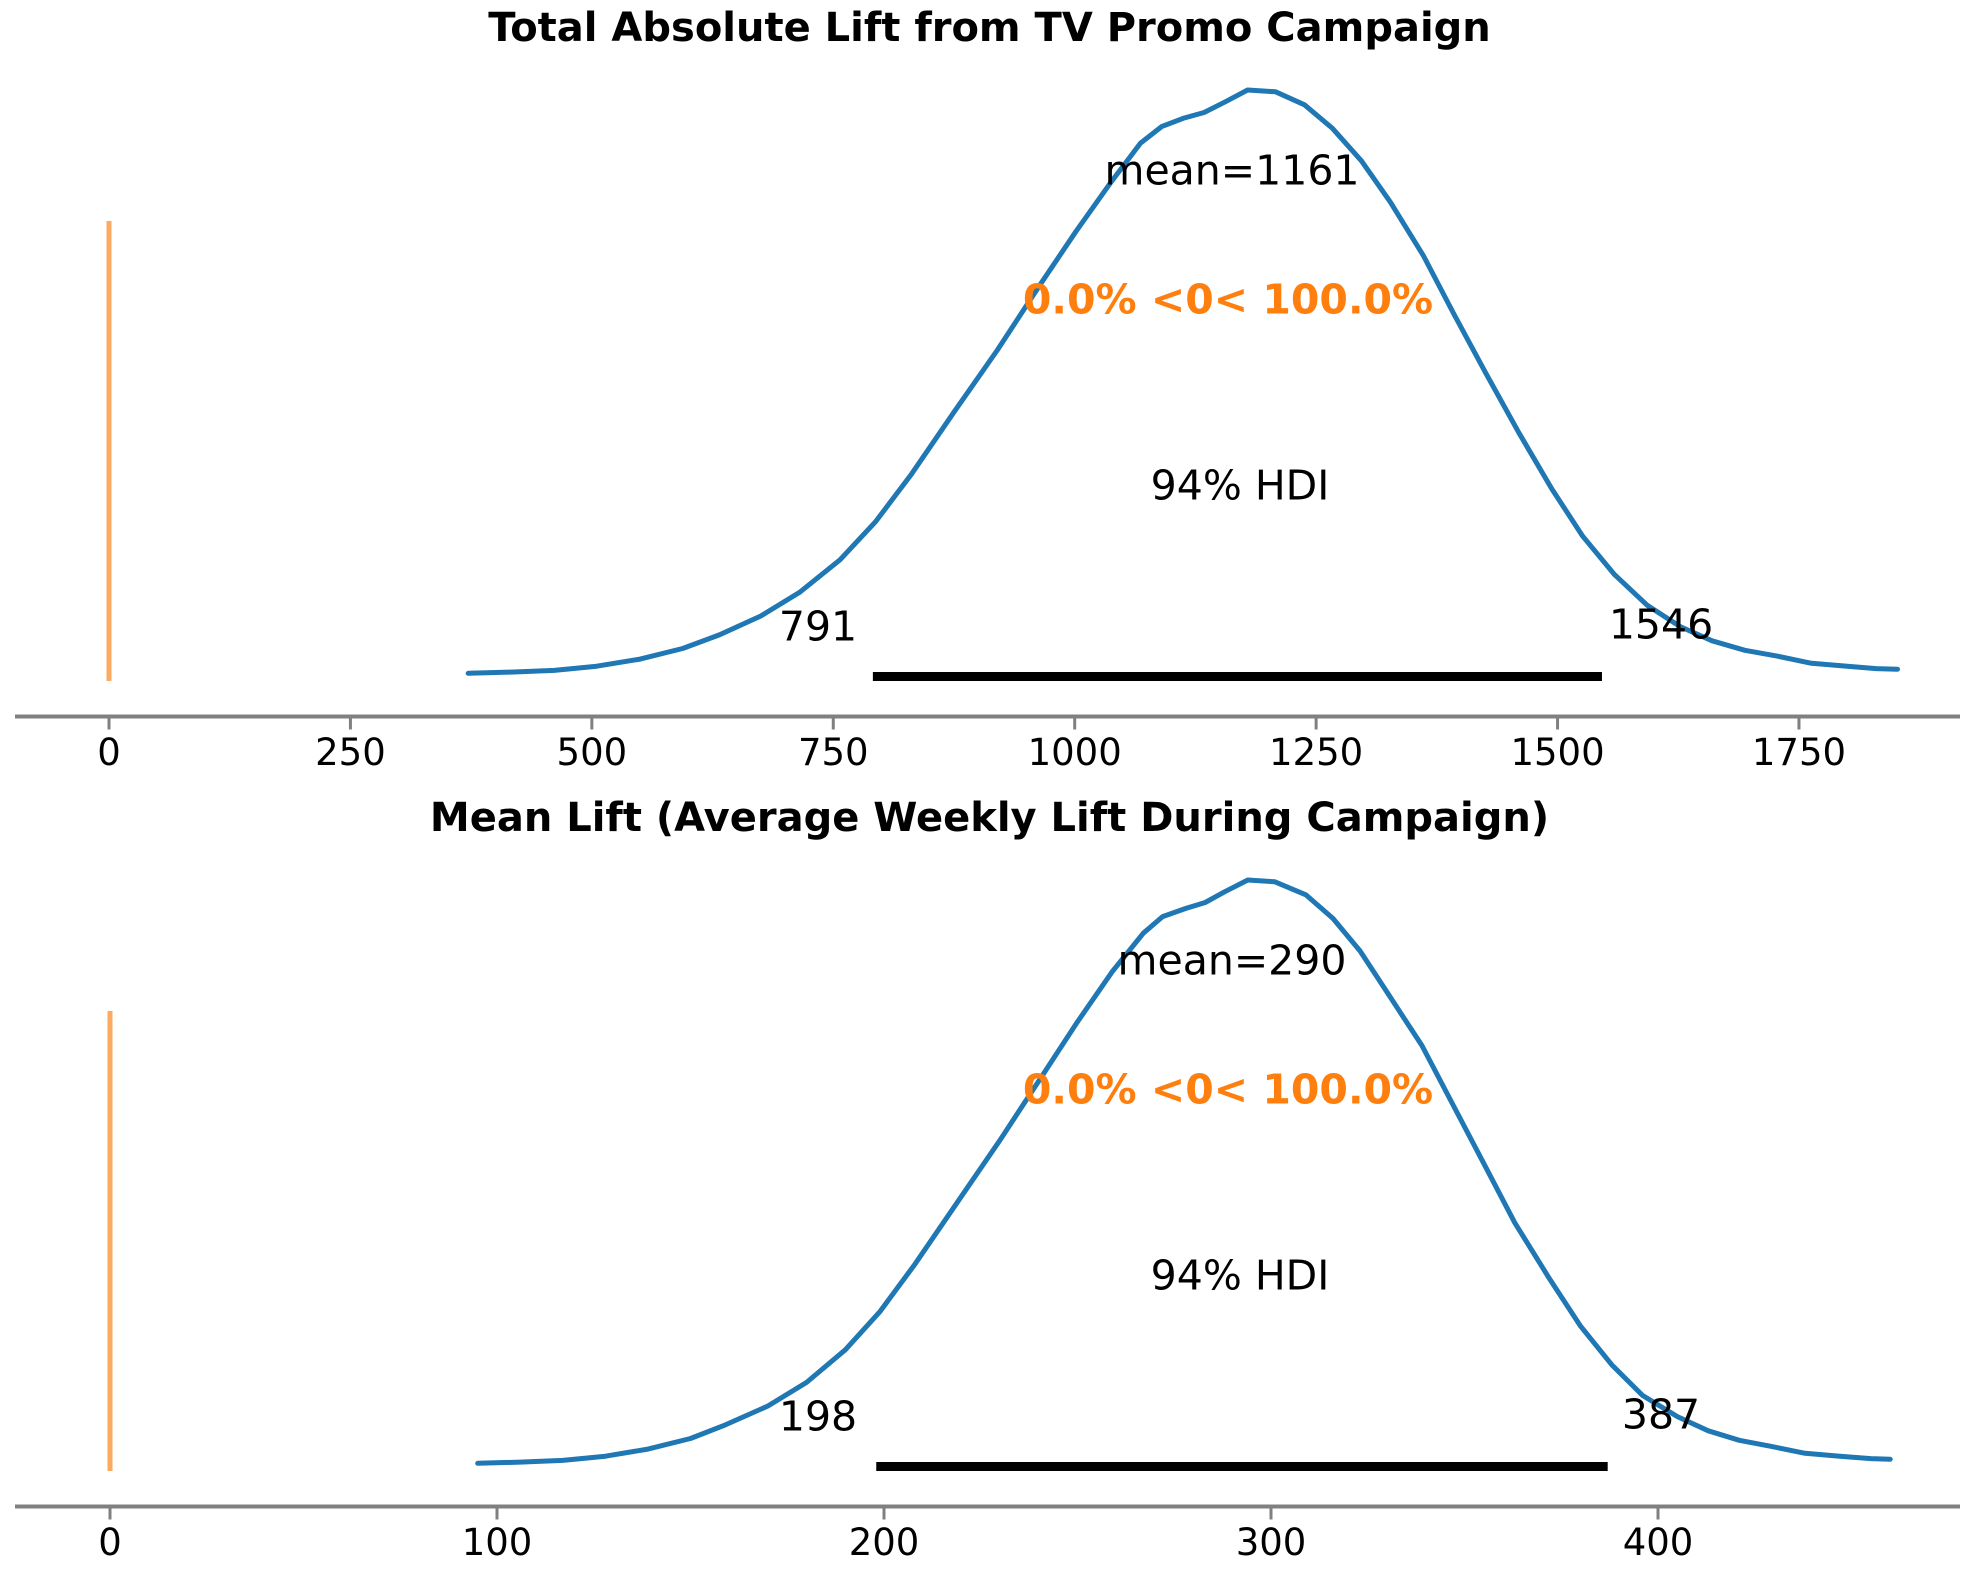 The width and height of the screenshot is (1979, 1580). What do you see at coordinates (497, 1542) in the screenshot?
I see `x-tick-label: 100` at bounding box center [497, 1542].